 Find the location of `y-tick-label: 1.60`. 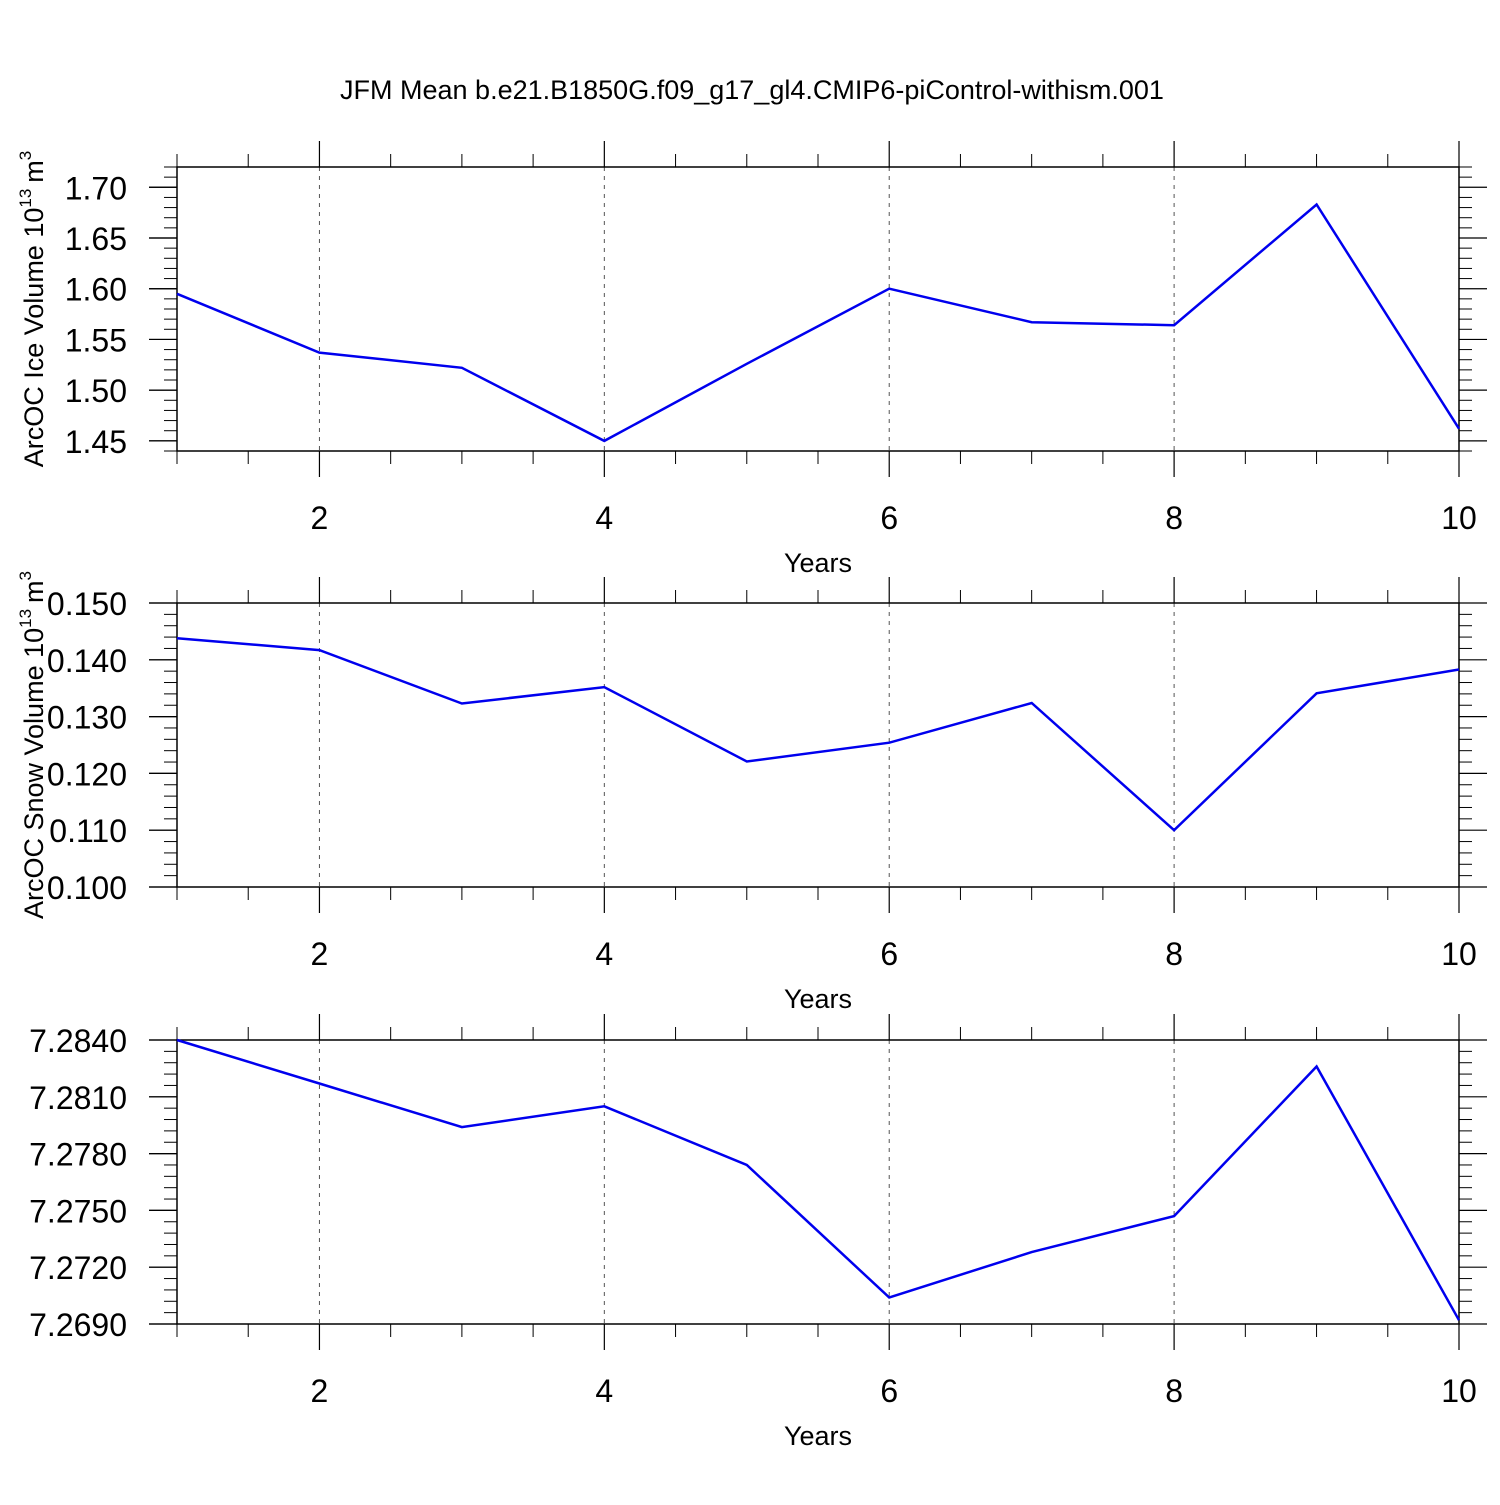

y-tick-label: 1.60 is located at coordinates (96, 290).